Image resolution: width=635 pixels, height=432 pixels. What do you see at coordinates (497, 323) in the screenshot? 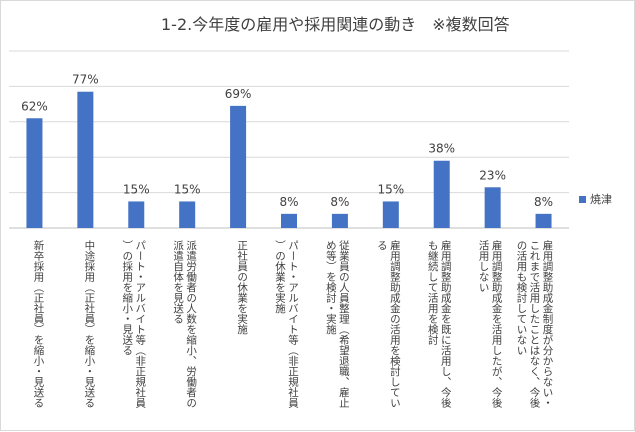
I see `category-label: 雇用調整助成金を活用したが、今後` at bounding box center [497, 323].